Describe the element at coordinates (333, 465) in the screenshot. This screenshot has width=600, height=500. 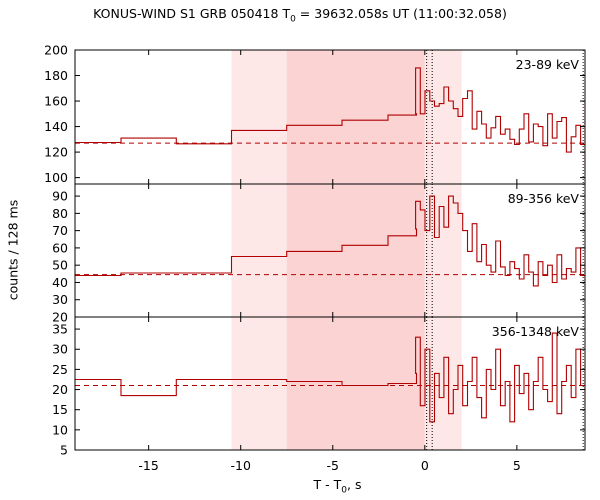
I see `x-tick-label-2: -5` at that location.